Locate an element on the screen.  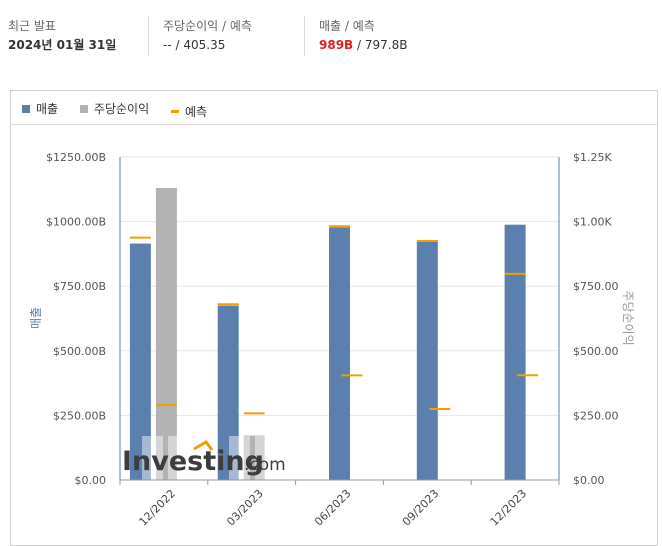
latest-release-date: 2024년 01월 31일 is located at coordinates (62, 45).